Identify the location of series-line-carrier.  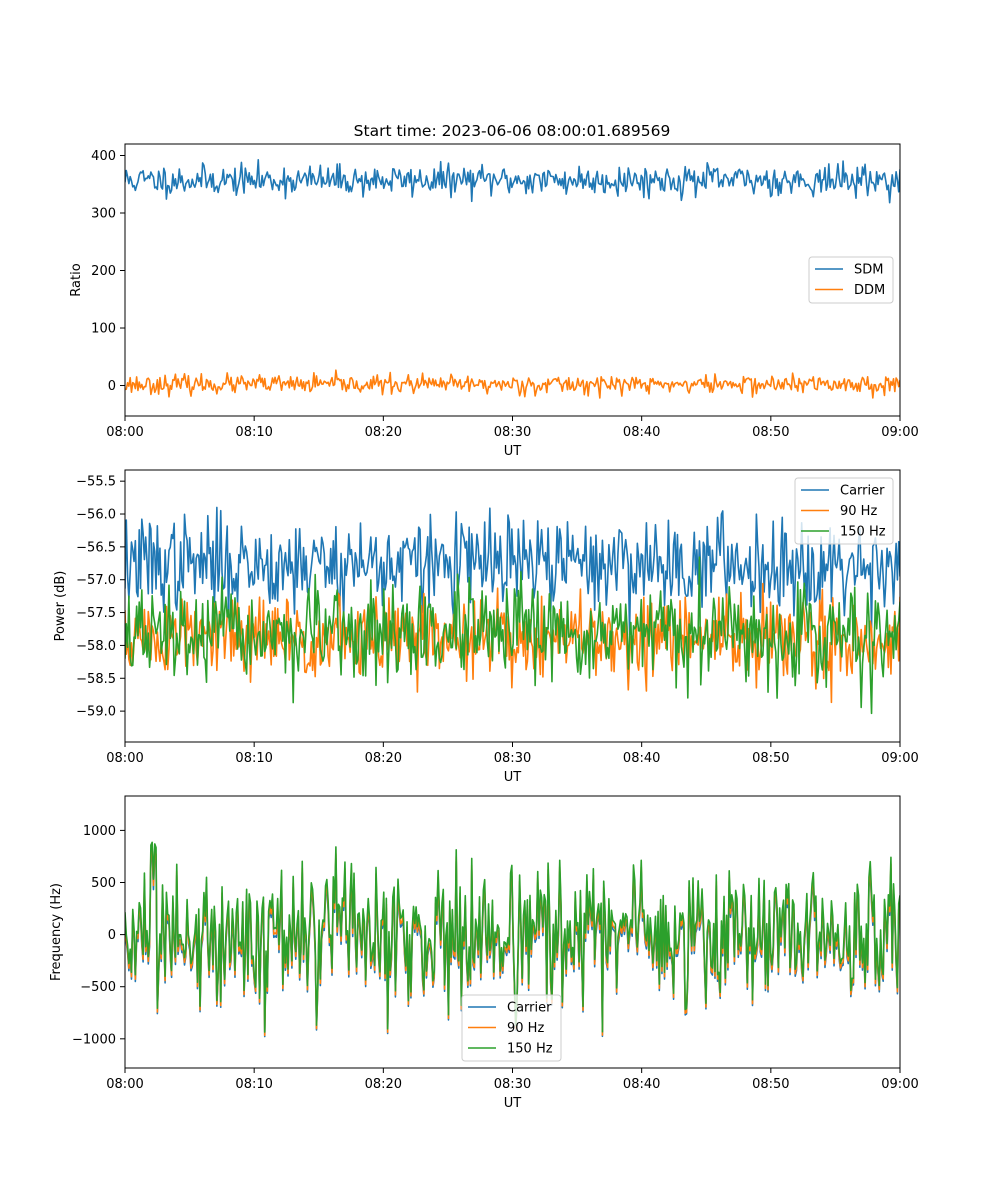
(512, 571).